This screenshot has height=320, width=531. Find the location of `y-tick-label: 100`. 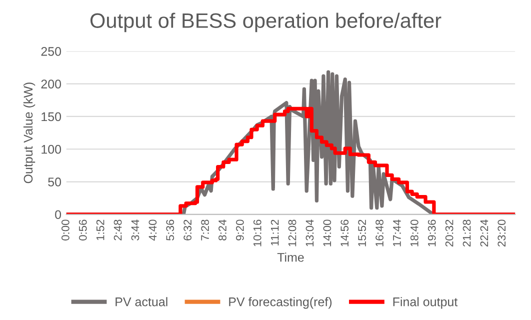

y-tick-label: 100 is located at coordinates (52, 149).